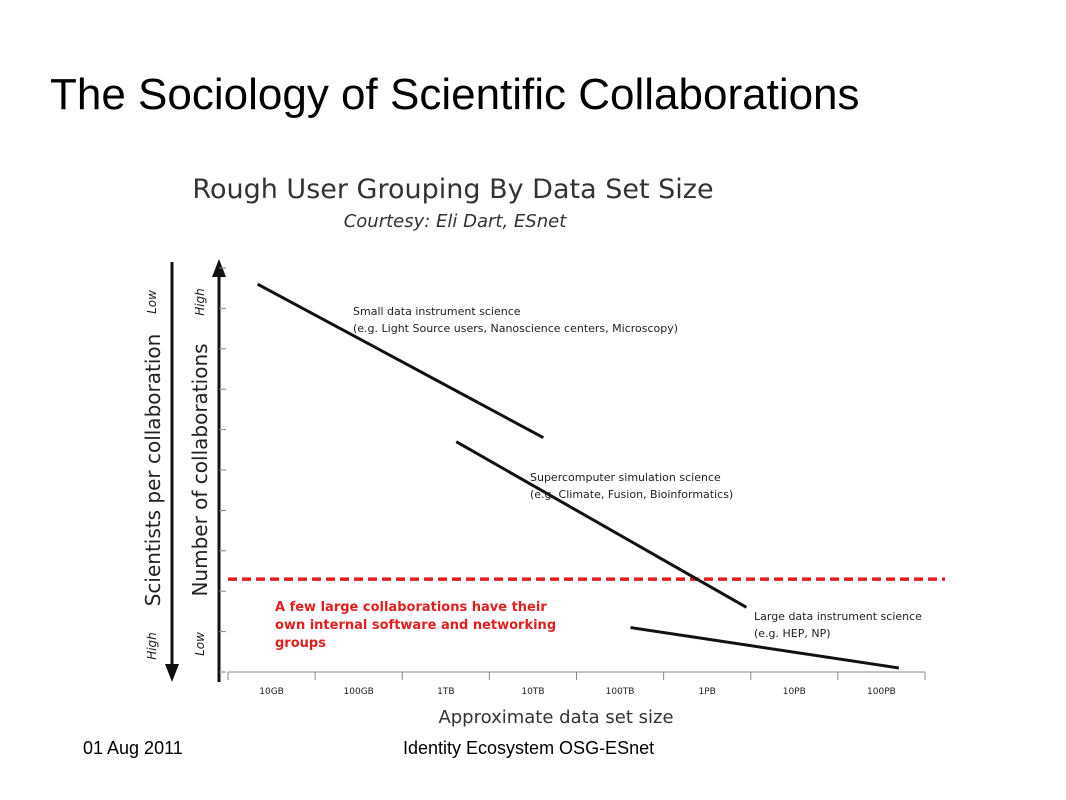  I want to click on scientists-axis-arrowhead, so click(172, 673).